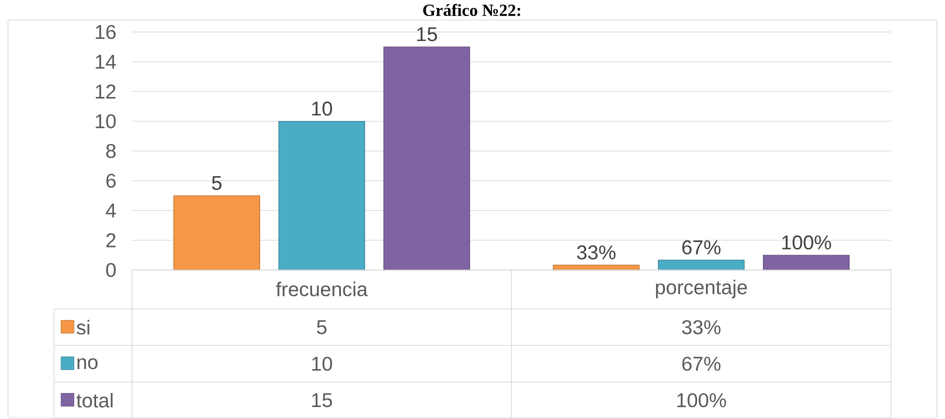 Image resolution: width=945 pixels, height=419 pixels. What do you see at coordinates (322, 363) in the screenshot?
I see `data-label: 10` at bounding box center [322, 363].